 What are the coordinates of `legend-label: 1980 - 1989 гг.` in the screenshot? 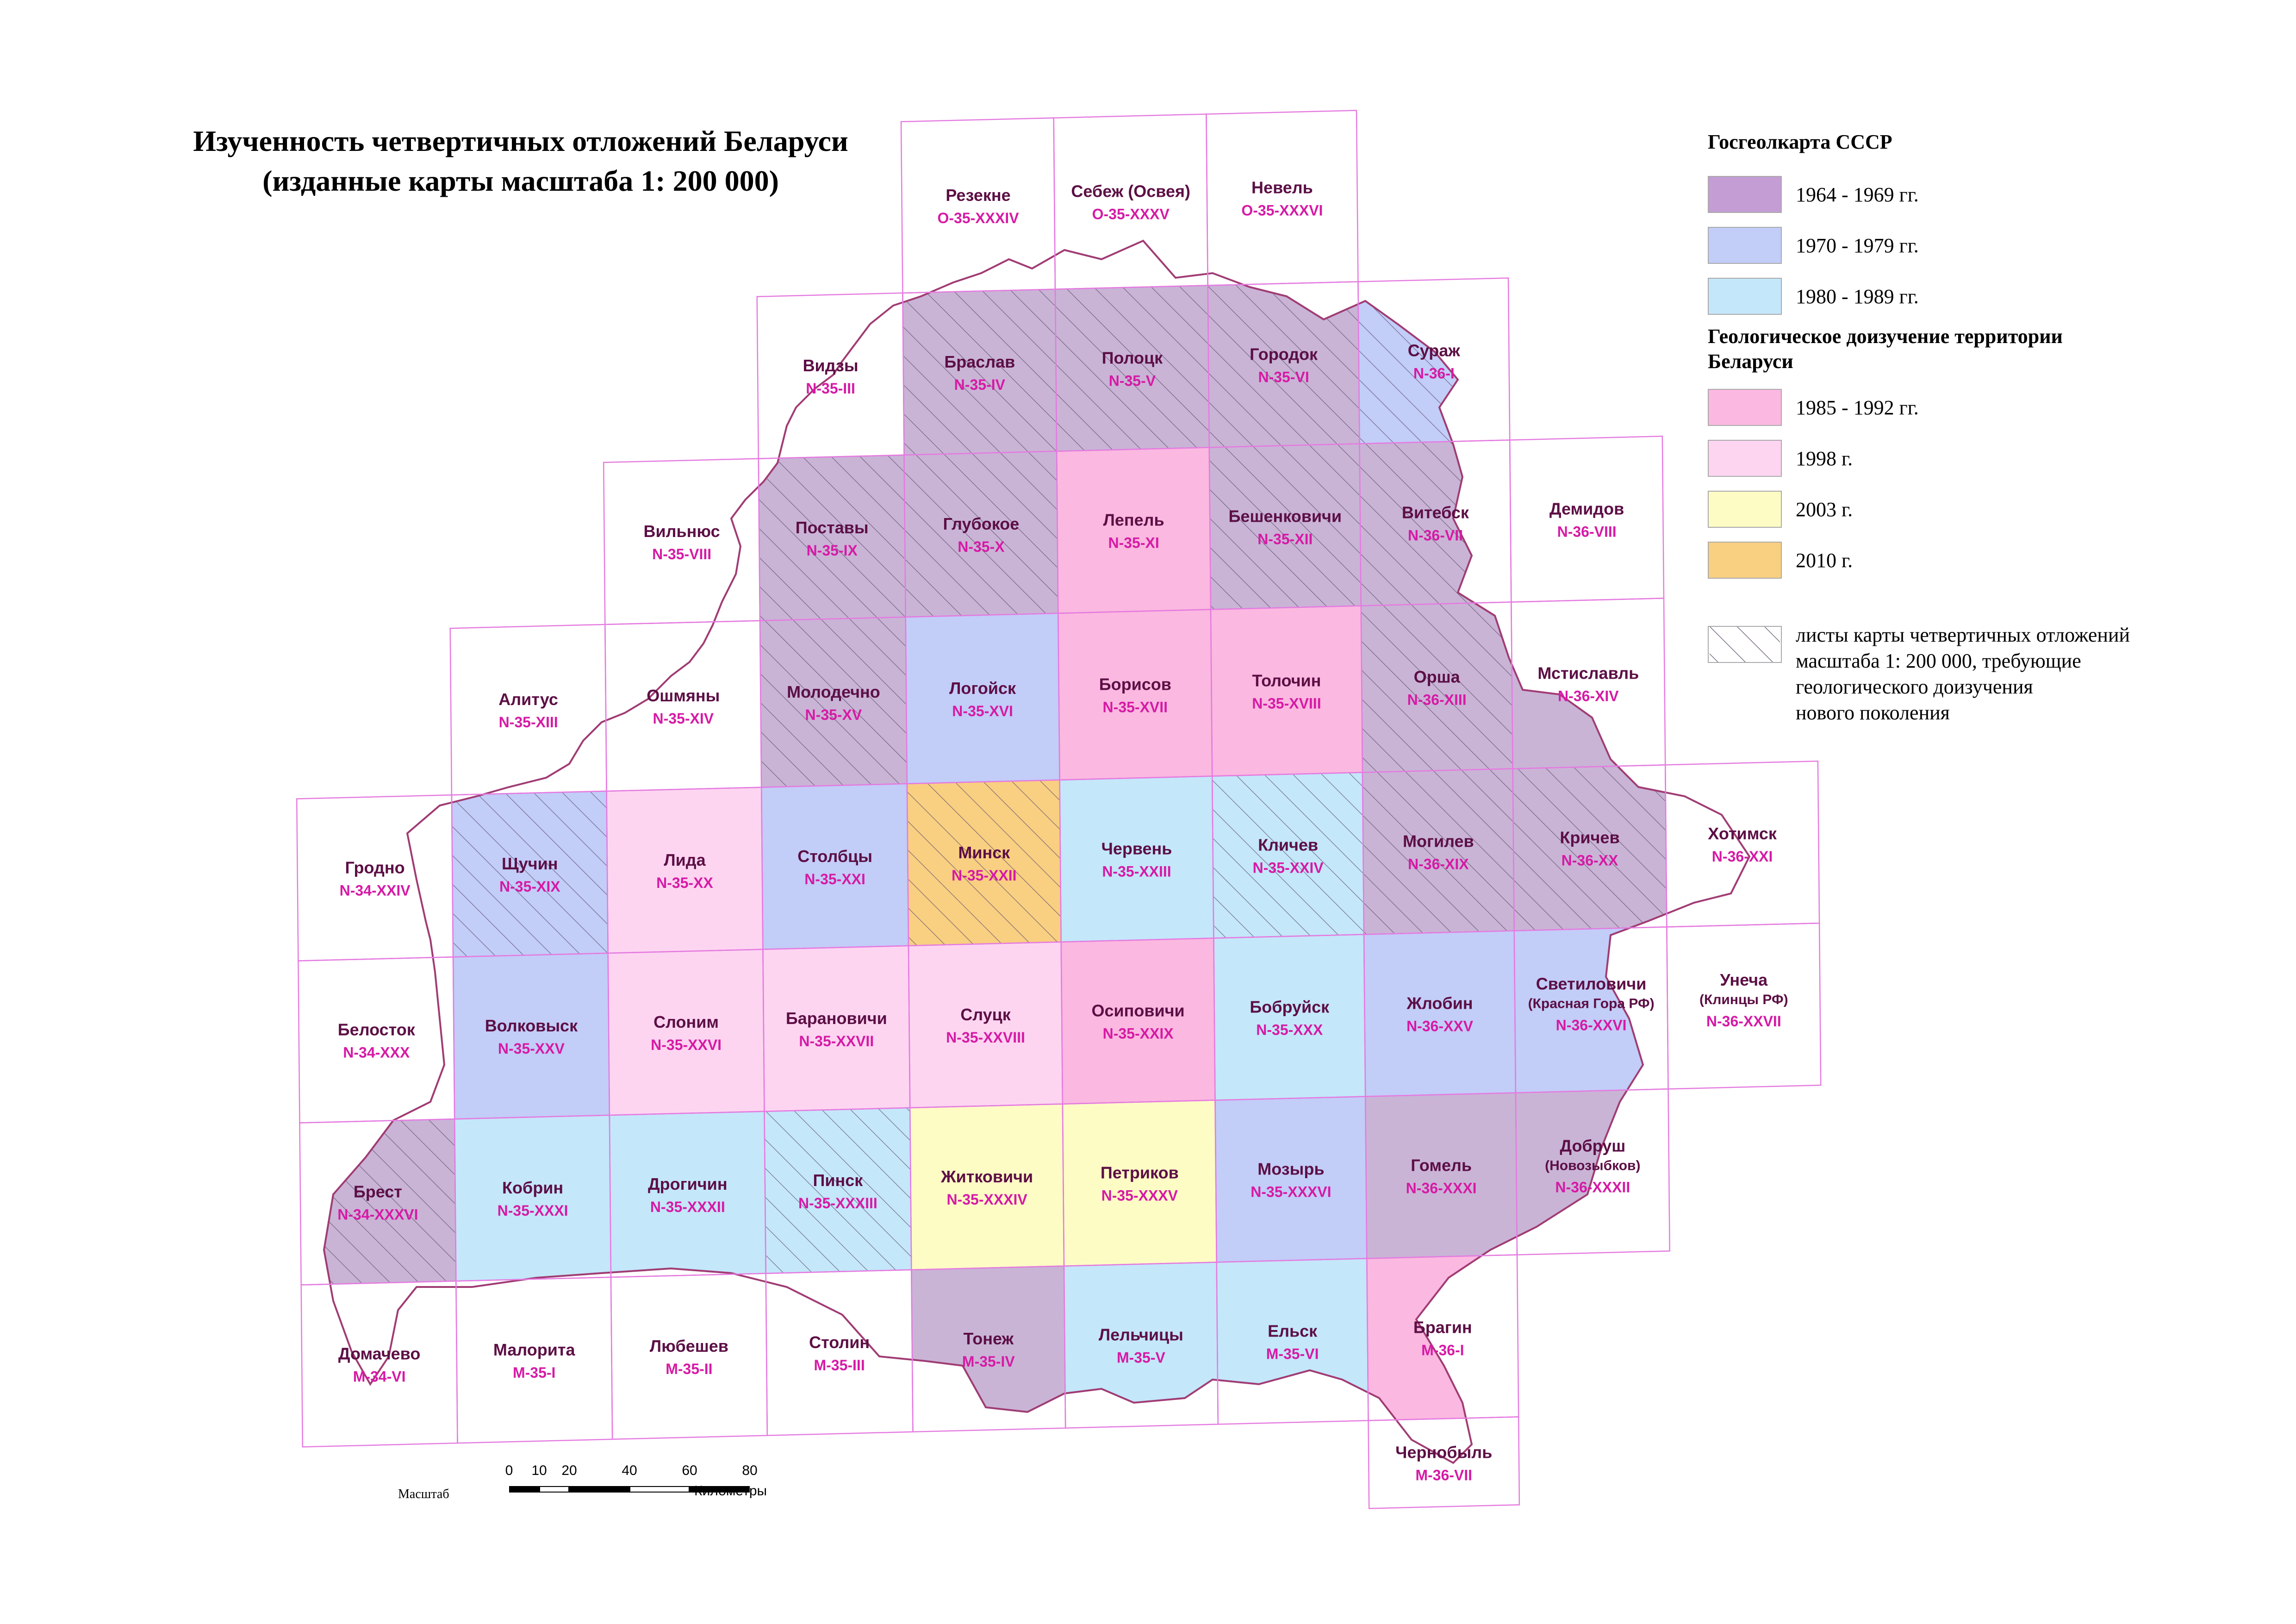 It's located at (1857, 296).